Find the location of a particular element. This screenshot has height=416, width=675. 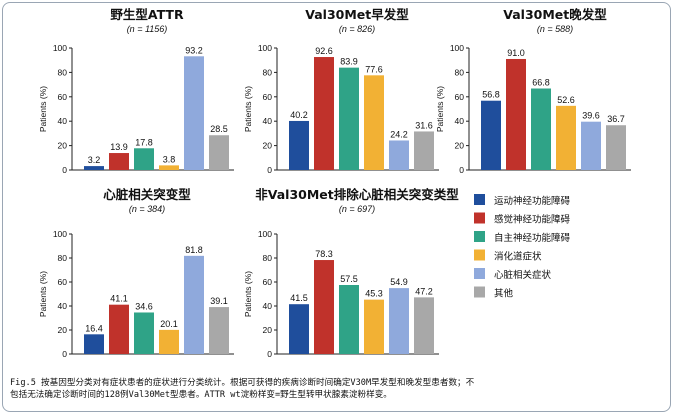

bar-value-label: 81.8 is located at coordinates (194, 250).